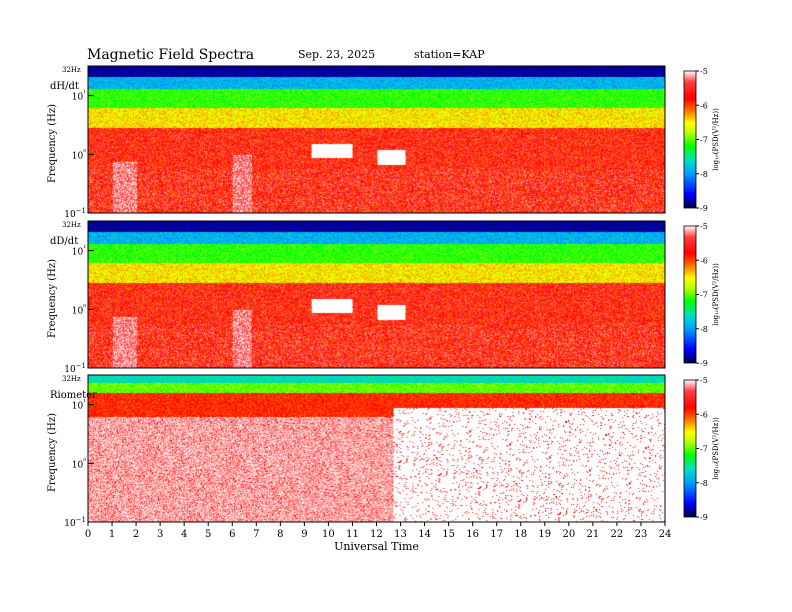 Image resolution: width=792 pixels, height=612 pixels. Describe the element at coordinates (208, 534) in the screenshot. I see `x-tick-label: 5` at that location.